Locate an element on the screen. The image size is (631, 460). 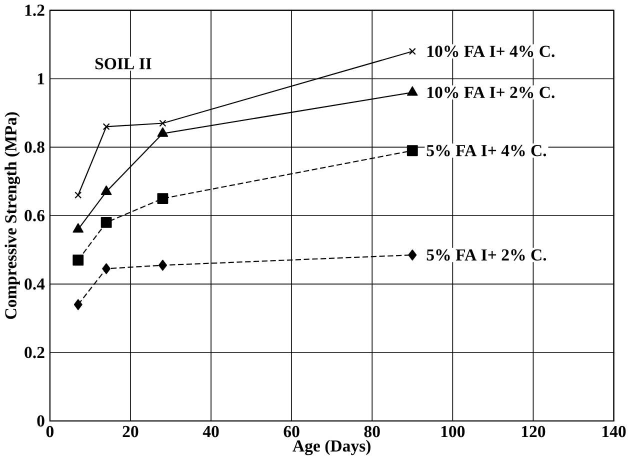
x-tick-label: 40 is located at coordinates (210, 432).